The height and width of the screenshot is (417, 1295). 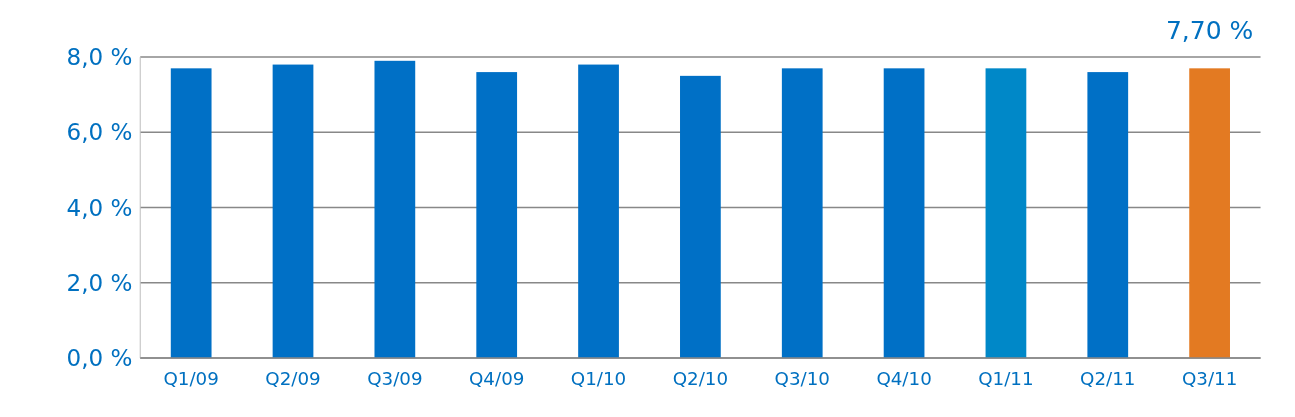 What do you see at coordinates (1209, 31) in the screenshot?
I see `data-label: 7,70 %` at bounding box center [1209, 31].